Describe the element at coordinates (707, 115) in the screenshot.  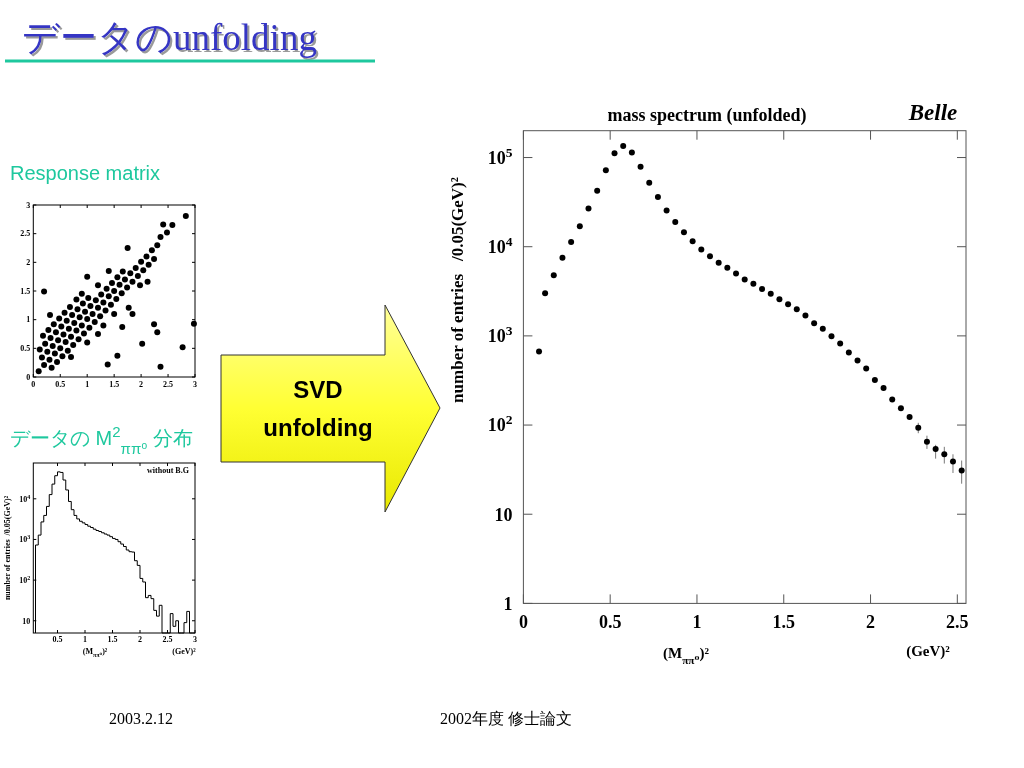
I see `chart-title: mass spectrum (unfolded)` at that location.